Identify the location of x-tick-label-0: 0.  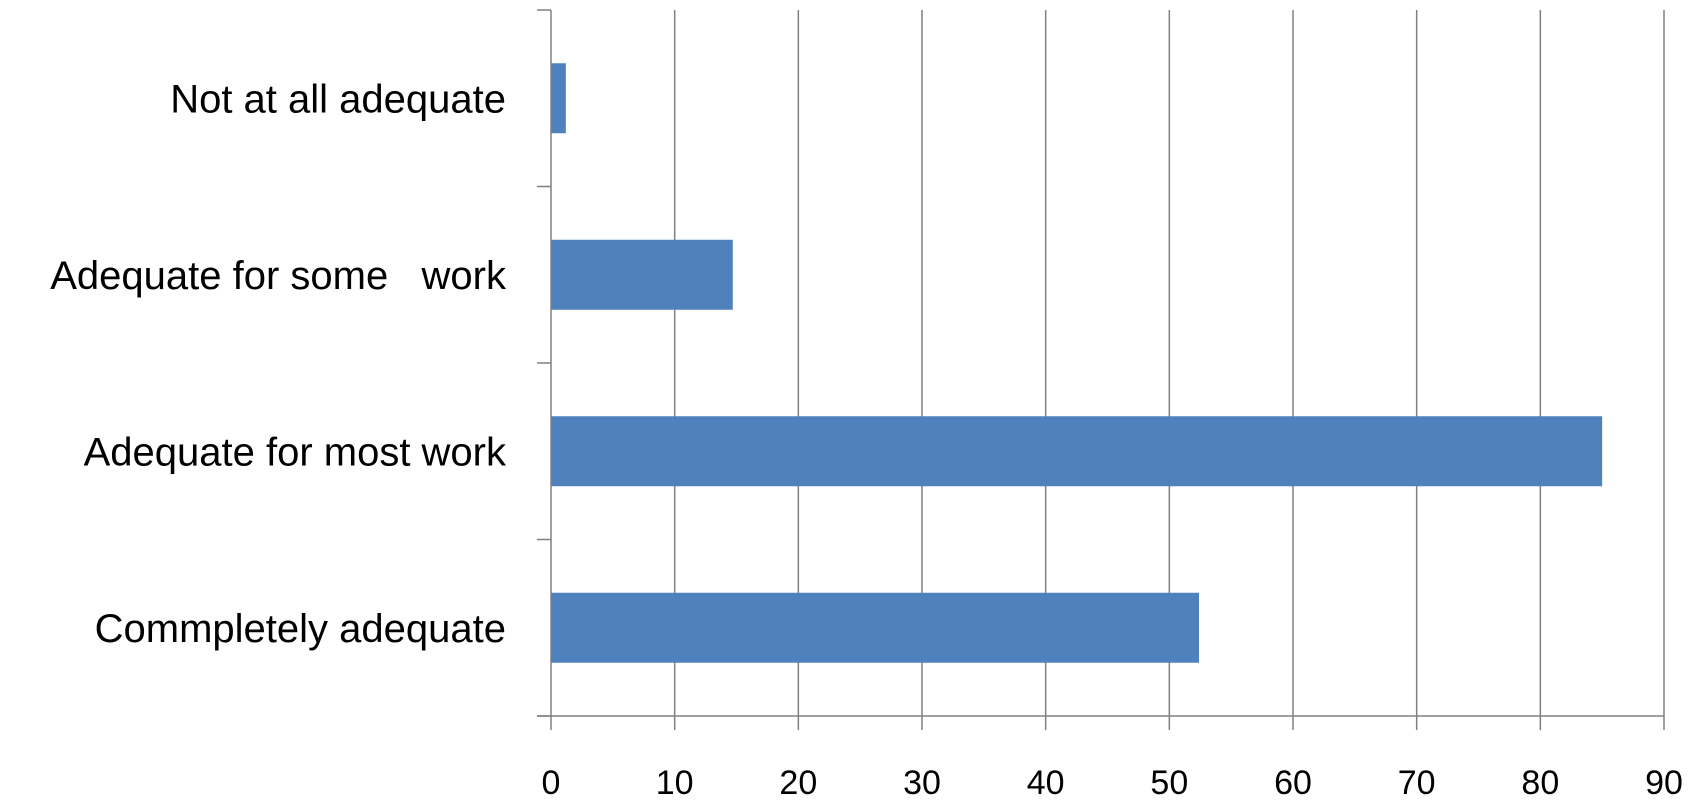
(551, 783).